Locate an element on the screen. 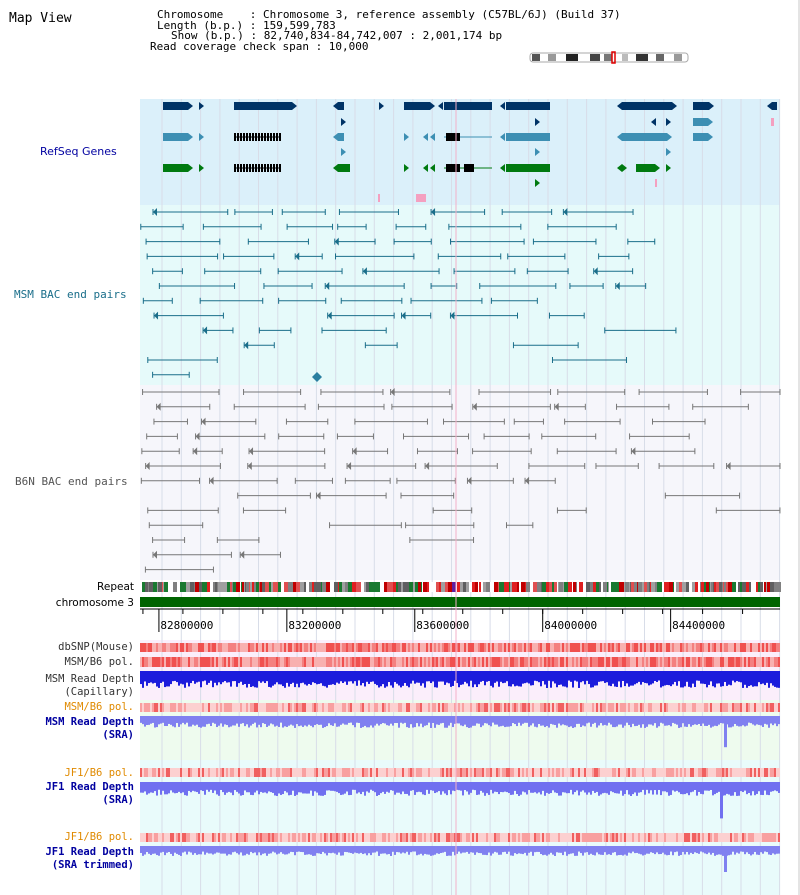  msm-bac-track is located at coordinates (408, 295).